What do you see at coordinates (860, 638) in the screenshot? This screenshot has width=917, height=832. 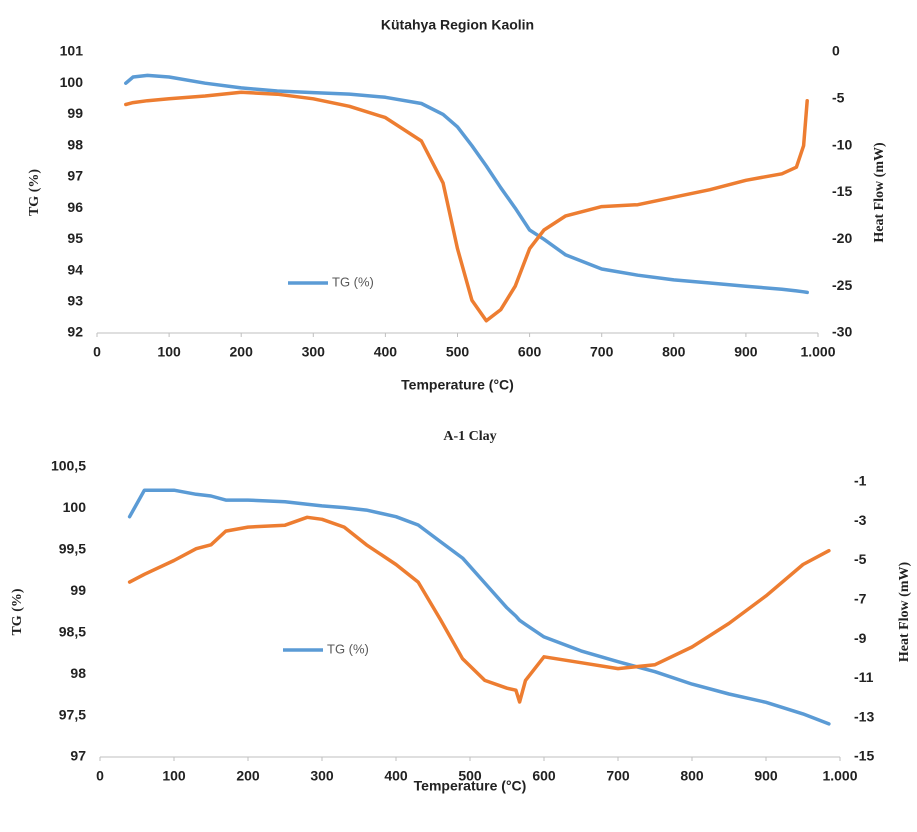 I see `y2-tick-label: -9` at bounding box center [860, 638].